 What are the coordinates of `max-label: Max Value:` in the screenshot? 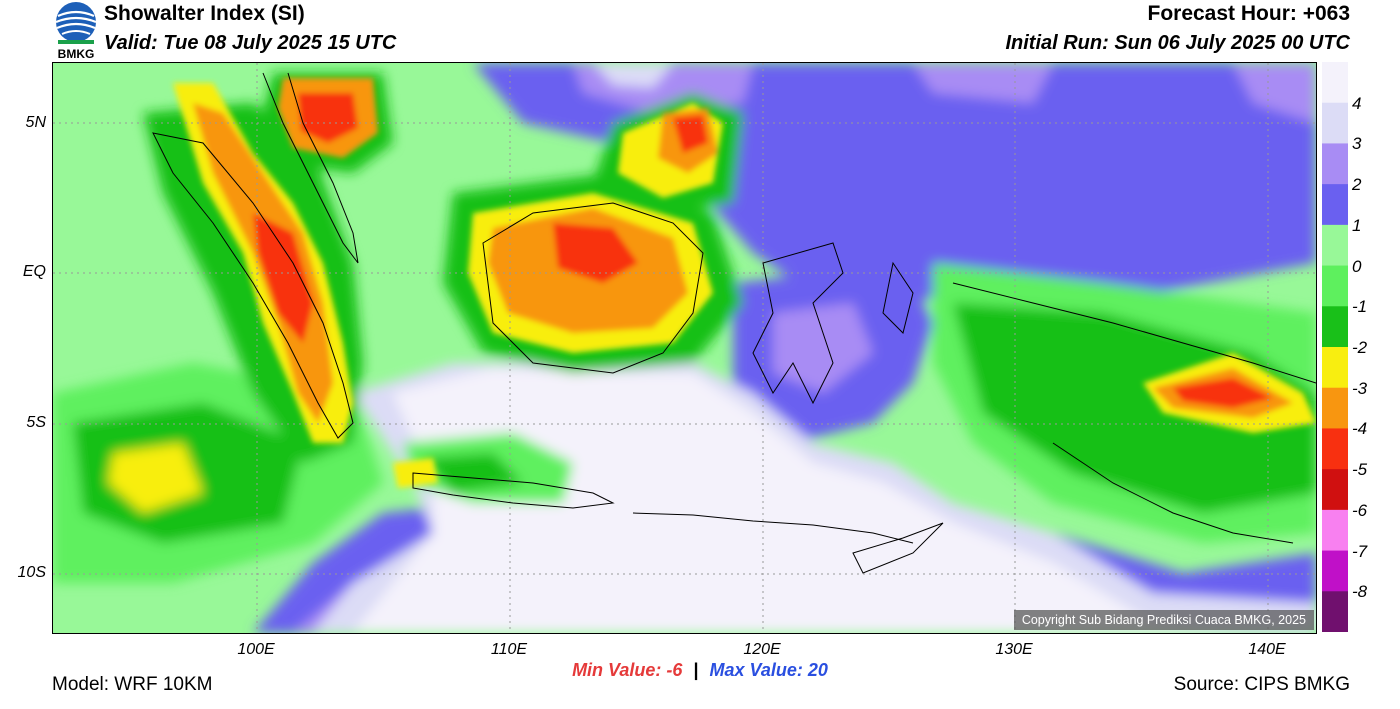 It's located at (756, 670).